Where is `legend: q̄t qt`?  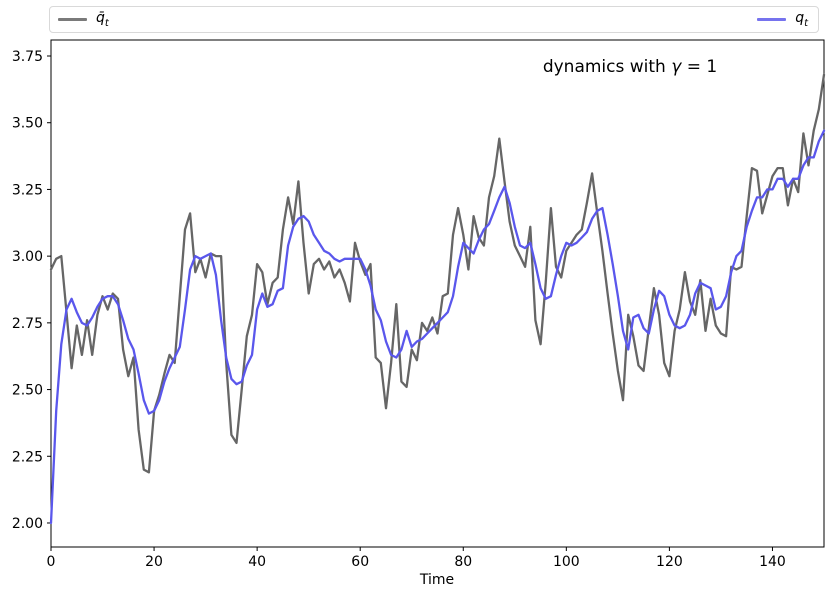 legend: q̄t qt is located at coordinates (434, 19).